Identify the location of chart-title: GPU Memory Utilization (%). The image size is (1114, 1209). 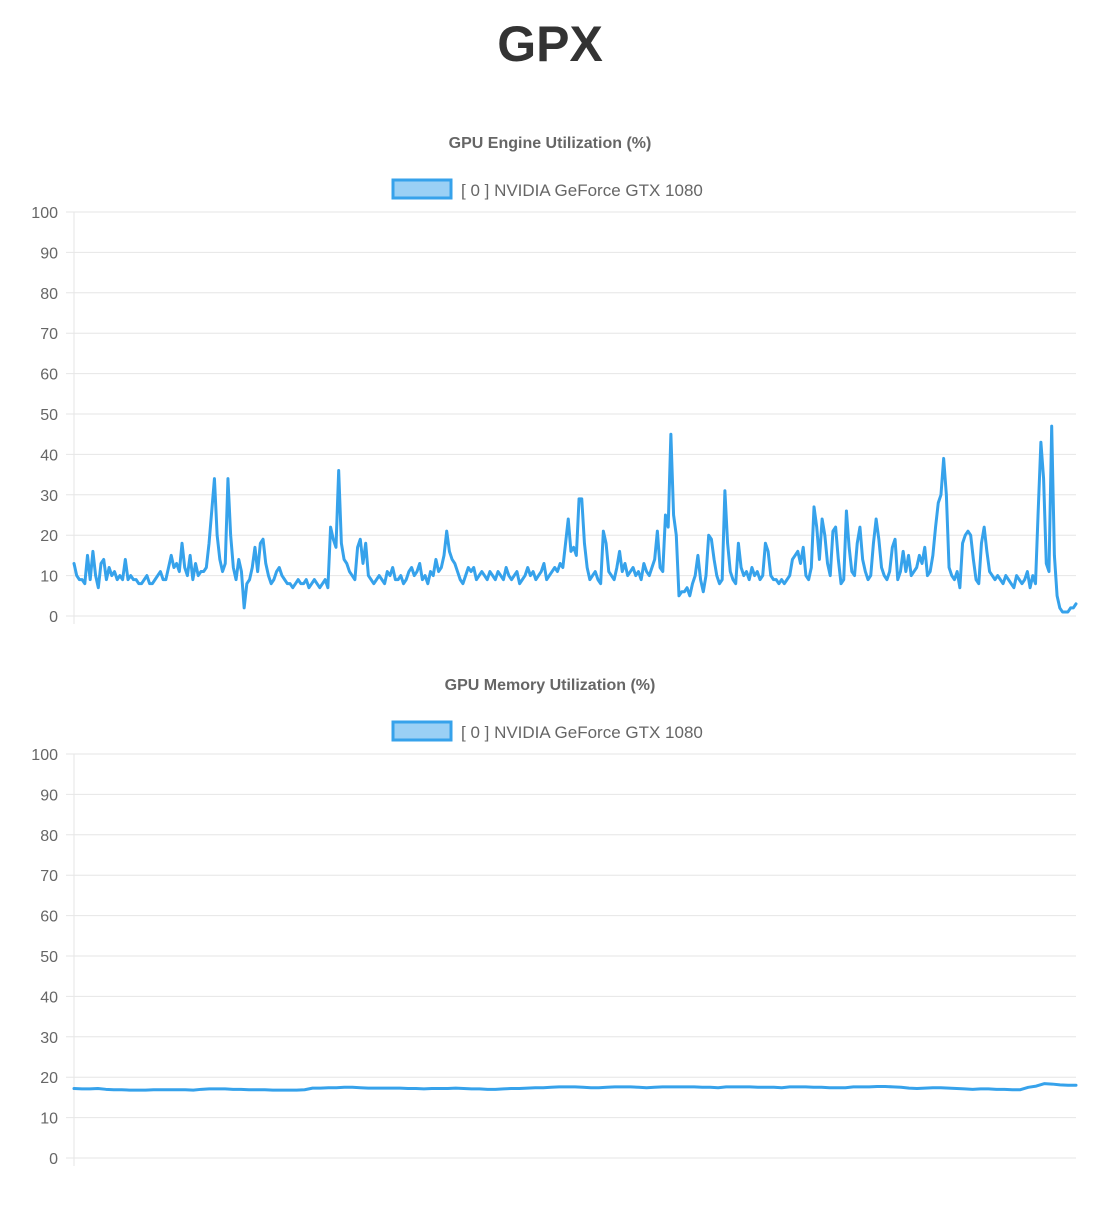
(550, 685).